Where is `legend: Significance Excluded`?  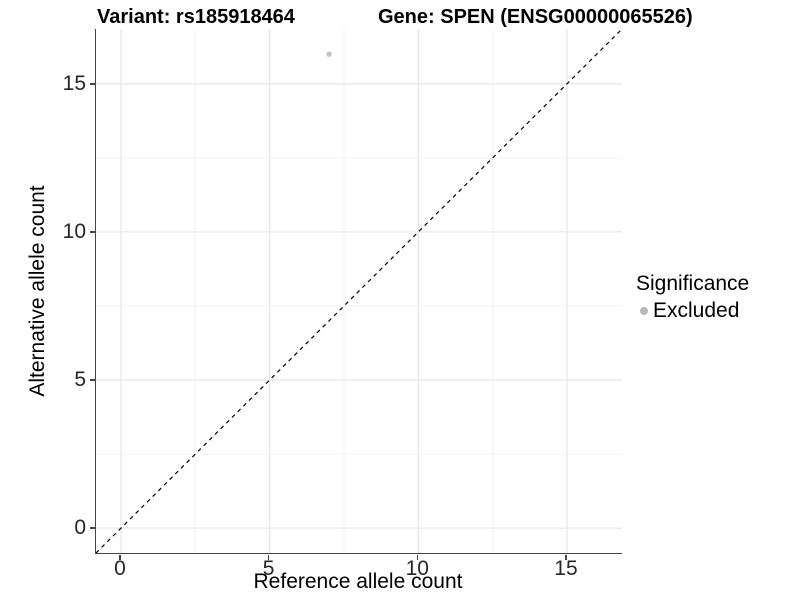 legend: Significance Excluded is located at coordinates (692, 297).